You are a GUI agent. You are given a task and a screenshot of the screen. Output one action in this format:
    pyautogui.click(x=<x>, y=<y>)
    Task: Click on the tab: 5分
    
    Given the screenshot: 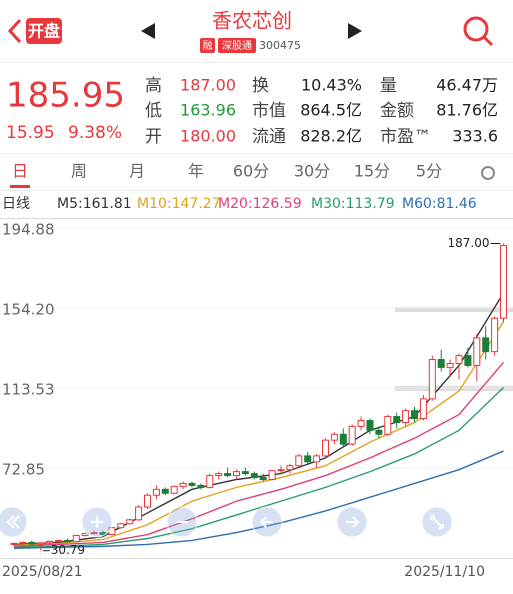 What is the action you would take?
    pyautogui.click(x=429, y=171)
    